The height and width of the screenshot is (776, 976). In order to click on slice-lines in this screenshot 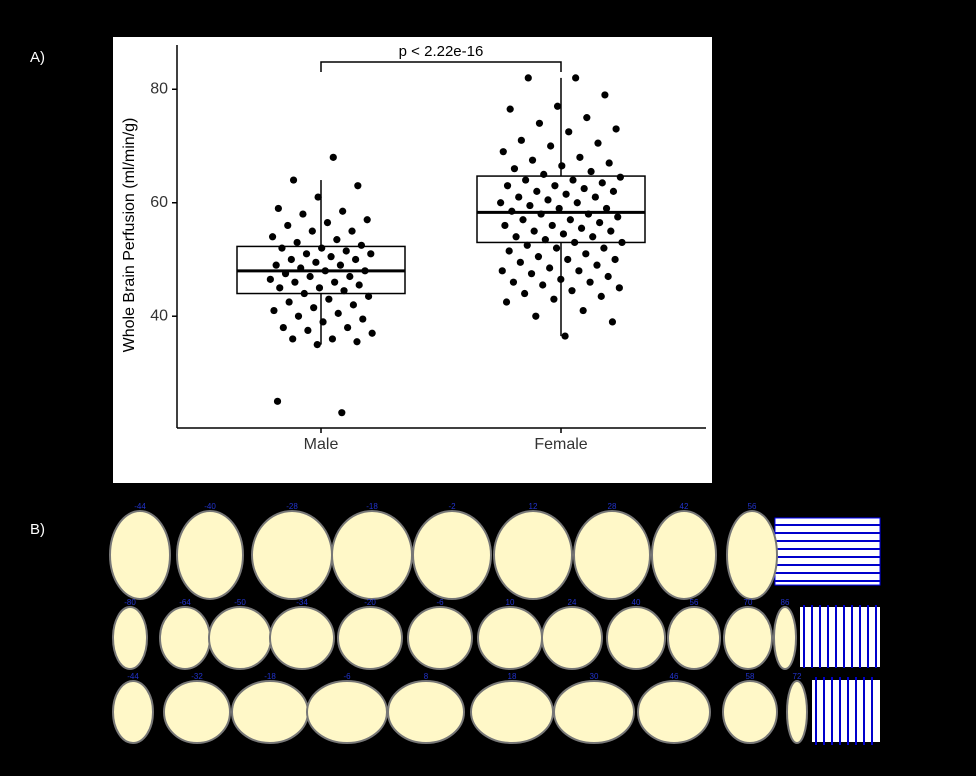, I will do `click(827, 553)`.